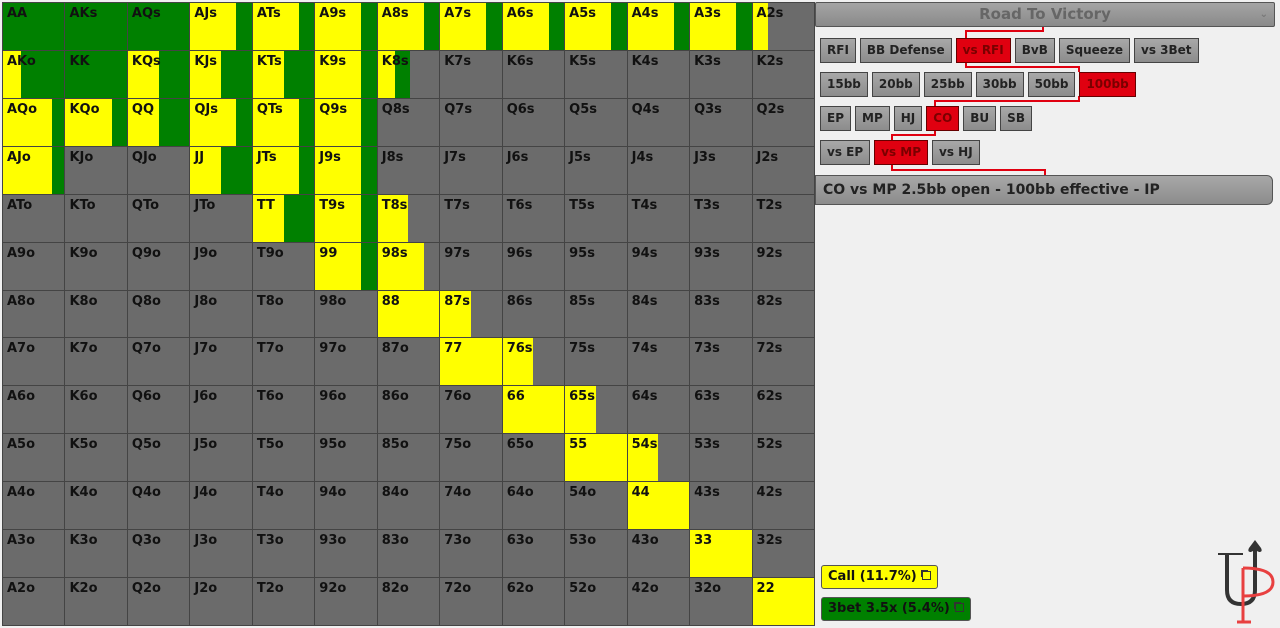 The image size is (1280, 628). What do you see at coordinates (283, 218) in the screenshot?
I see `hand-cell-TT: TT` at bounding box center [283, 218].